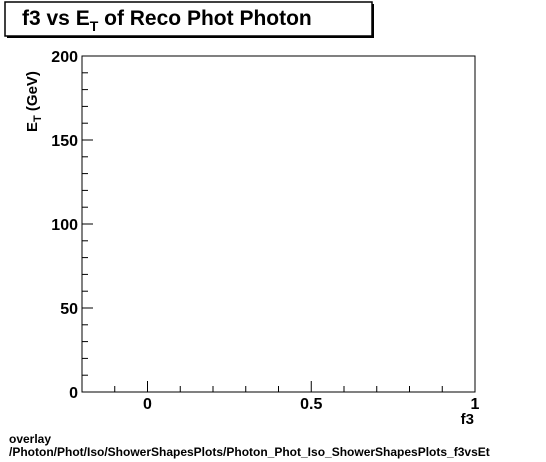 The height and width of the screenshot is (462, 546). Describe the element at coordinates (147, 404) in the screenshot. I see `x-tick-label: 0` at that location.